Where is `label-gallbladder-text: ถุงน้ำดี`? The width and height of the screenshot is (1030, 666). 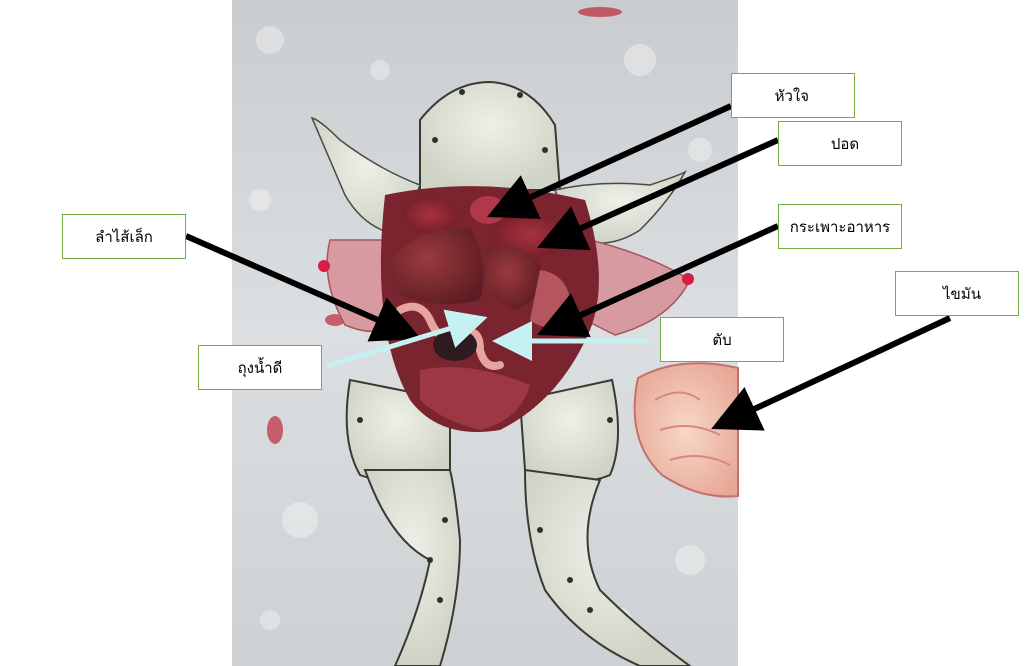
label-gallbladder-text: ถุงน้ำดี is located at coordinates (260, 367).